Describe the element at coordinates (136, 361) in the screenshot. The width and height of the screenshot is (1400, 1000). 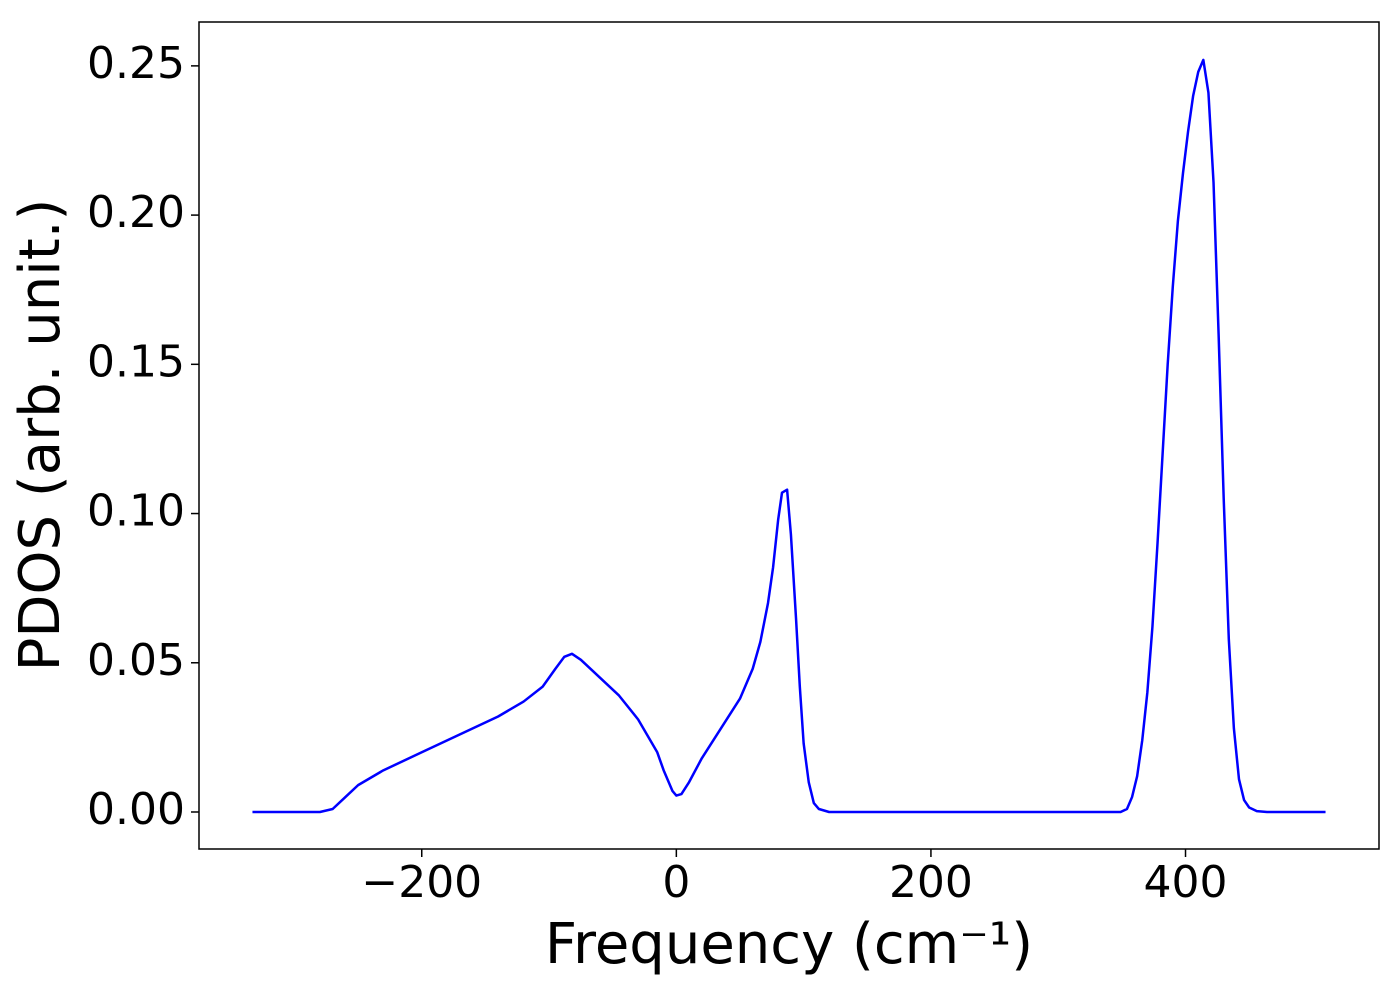
I see `y-tick-label: 0.15` at that location.